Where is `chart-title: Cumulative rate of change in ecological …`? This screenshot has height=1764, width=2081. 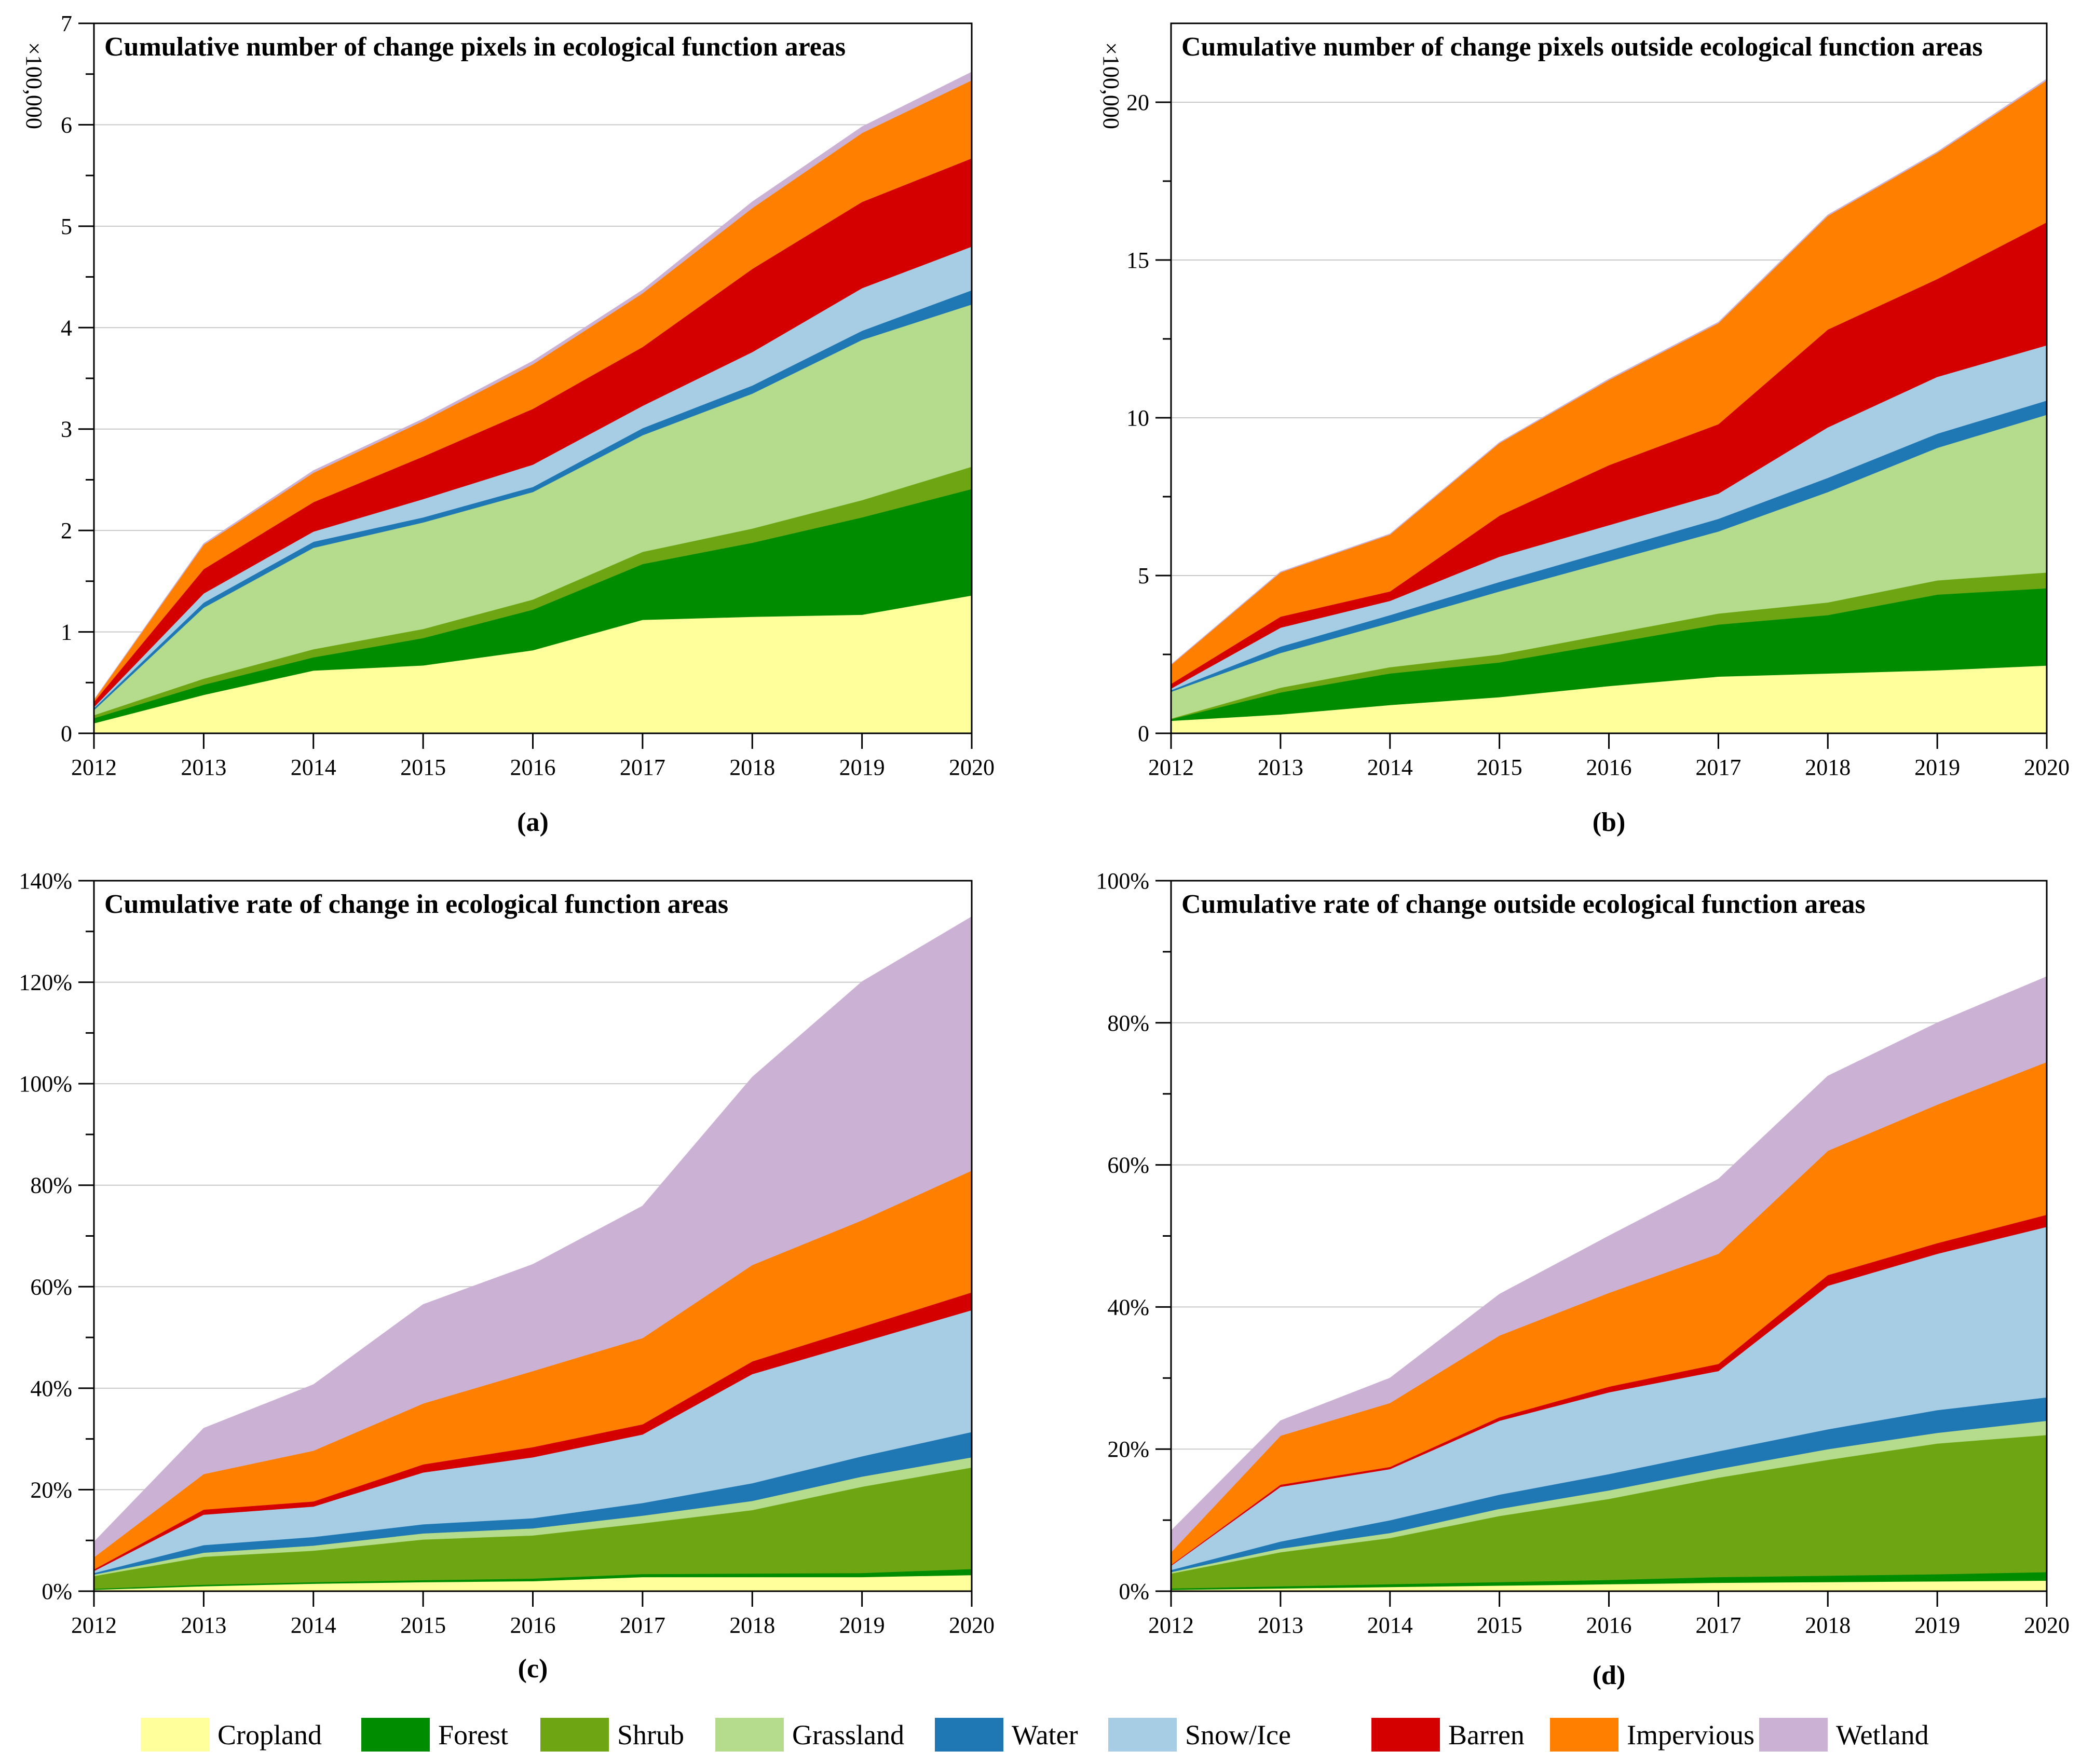 chart-title: Cumulative rate of change in ecological … is located at coordinates (416, 905).